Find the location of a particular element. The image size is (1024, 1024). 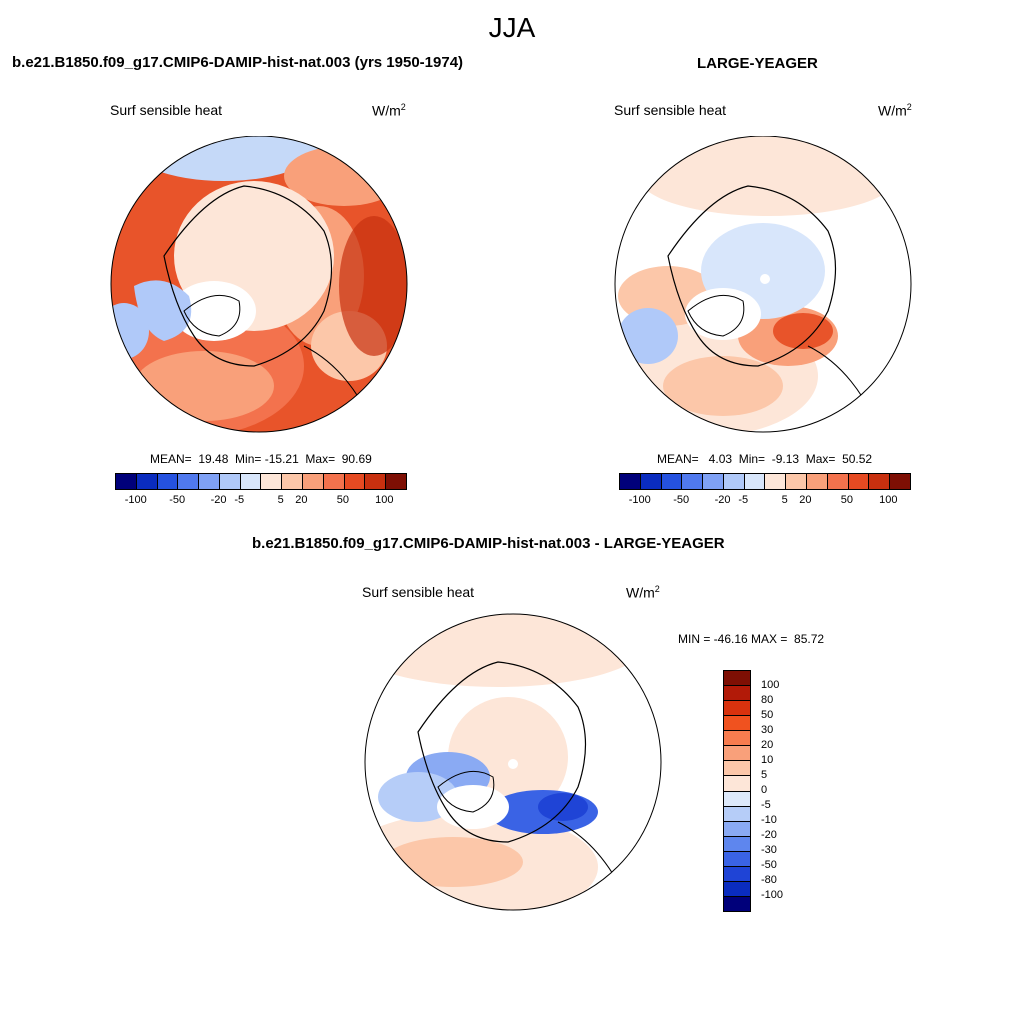

colorbar-tick-label: -80 is located at coordinates (769, 880).